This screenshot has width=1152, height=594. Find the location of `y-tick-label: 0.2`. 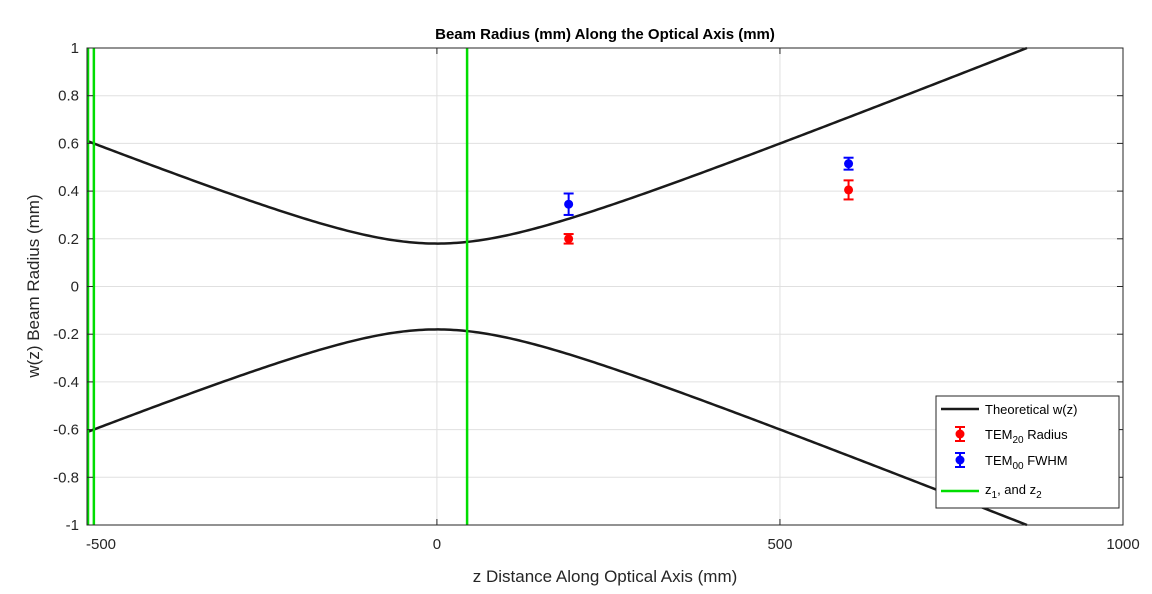

y-tick-label: 0.2 is located at coordinates (68, 239).